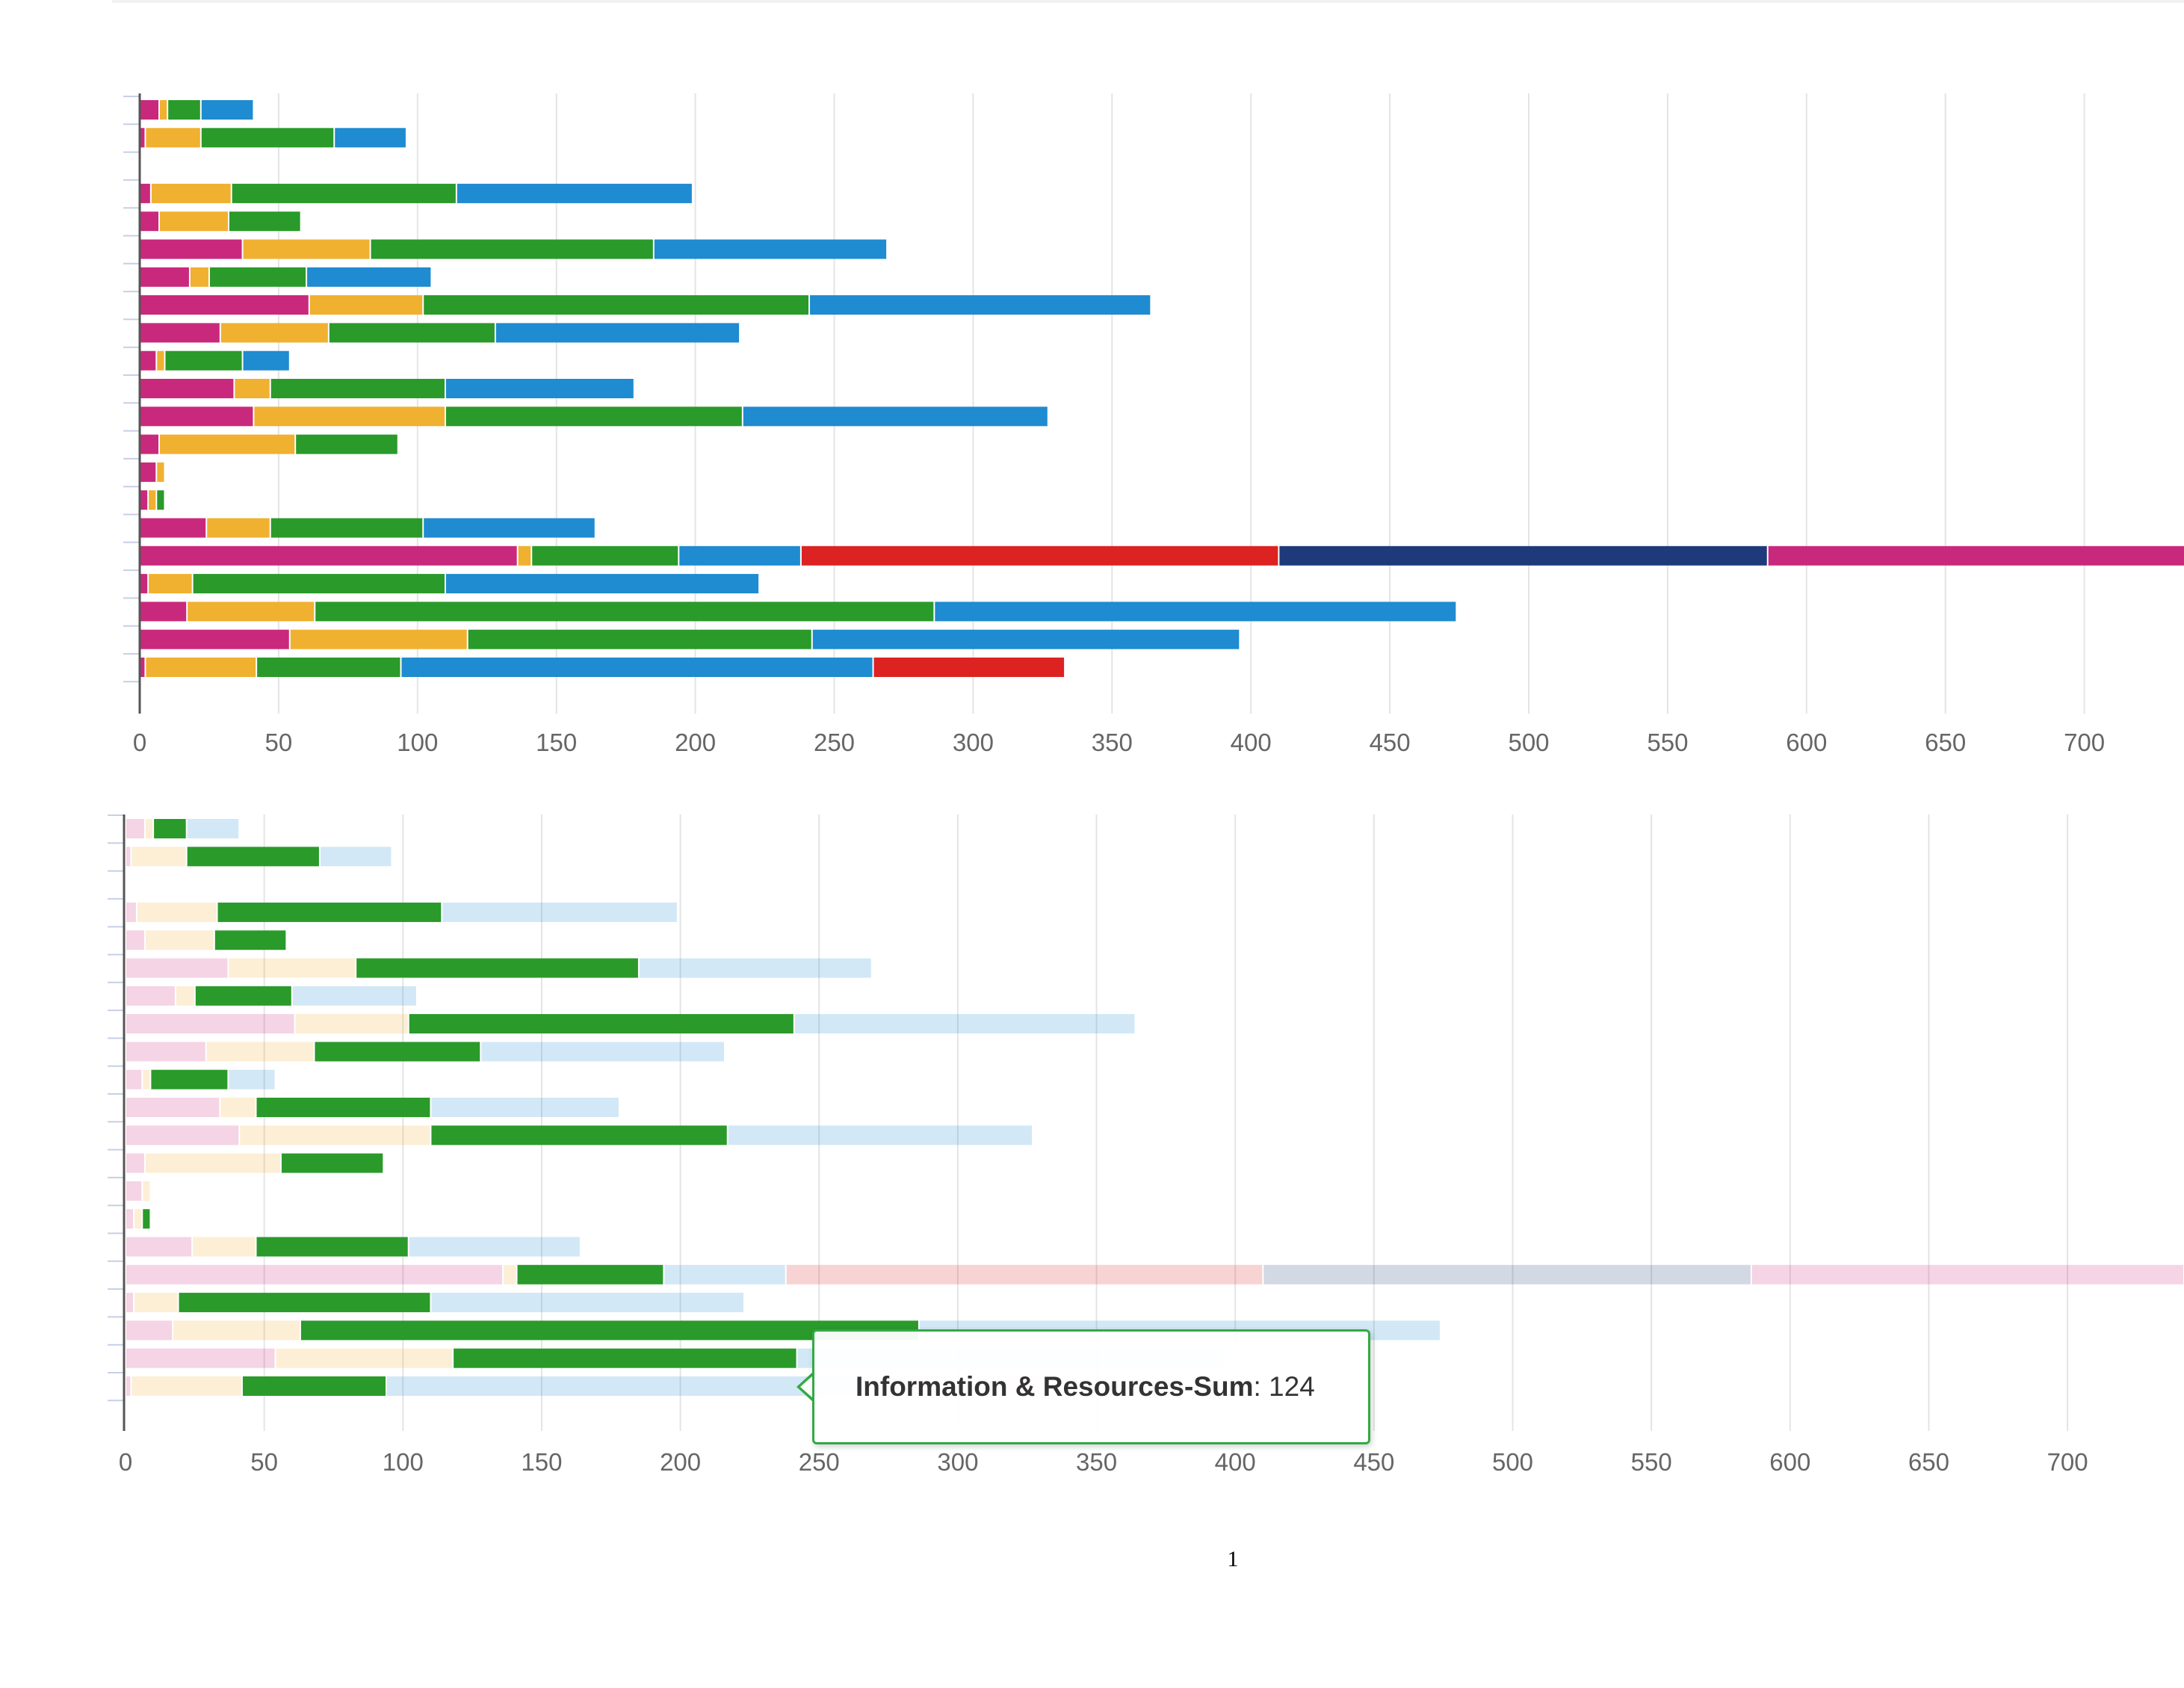 The image size is (2184, 1688). What do you see at coordinates (680, 1462) in the screenshot?
I see `x-tick-label: 200` at bounding box center [680, 1462].